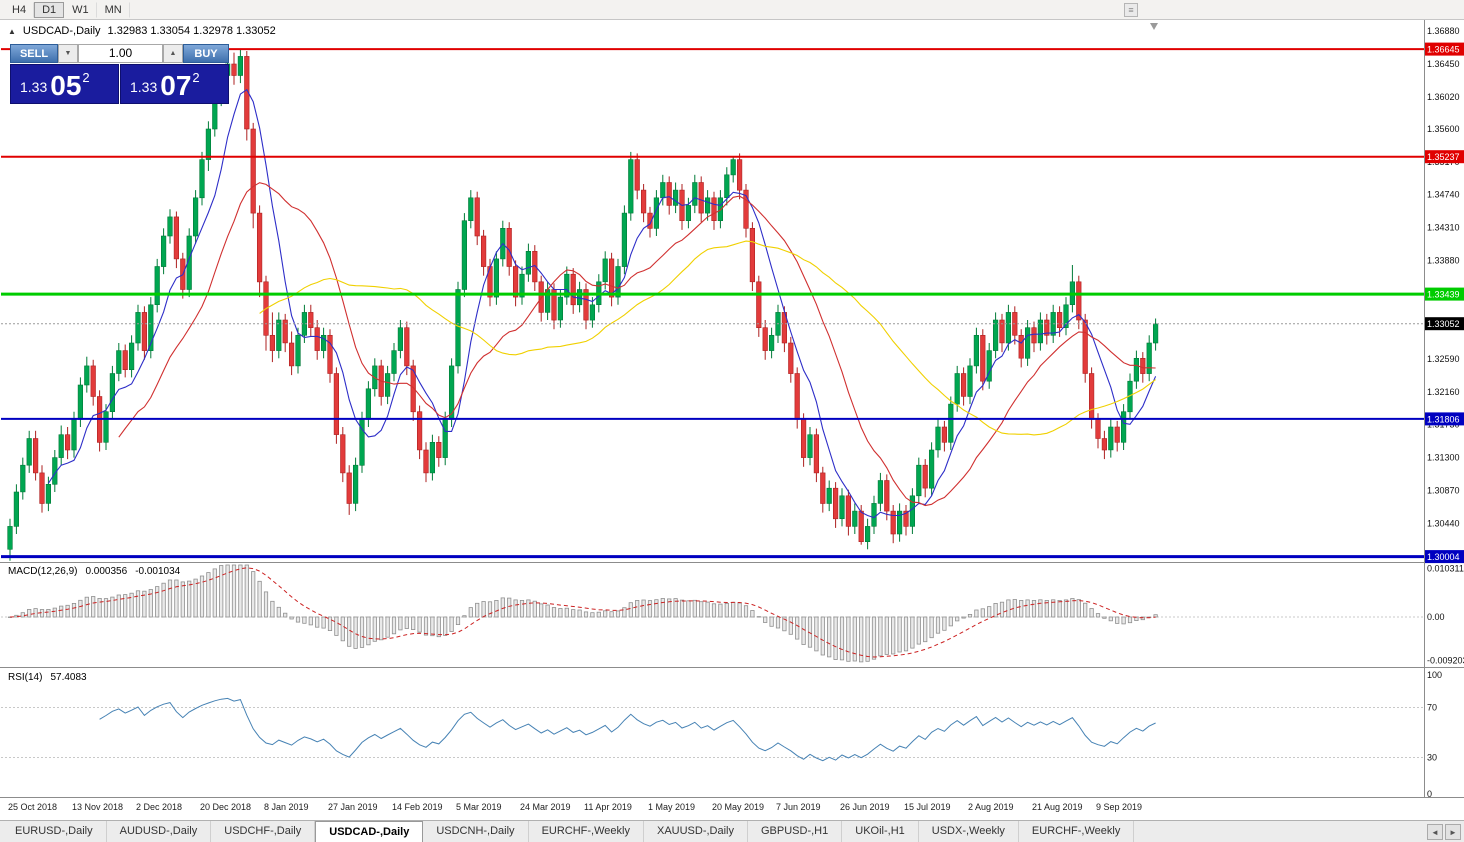  I want to click on macd-axis: 0.010311 0.00 -0.009203, so click(1445, 615).